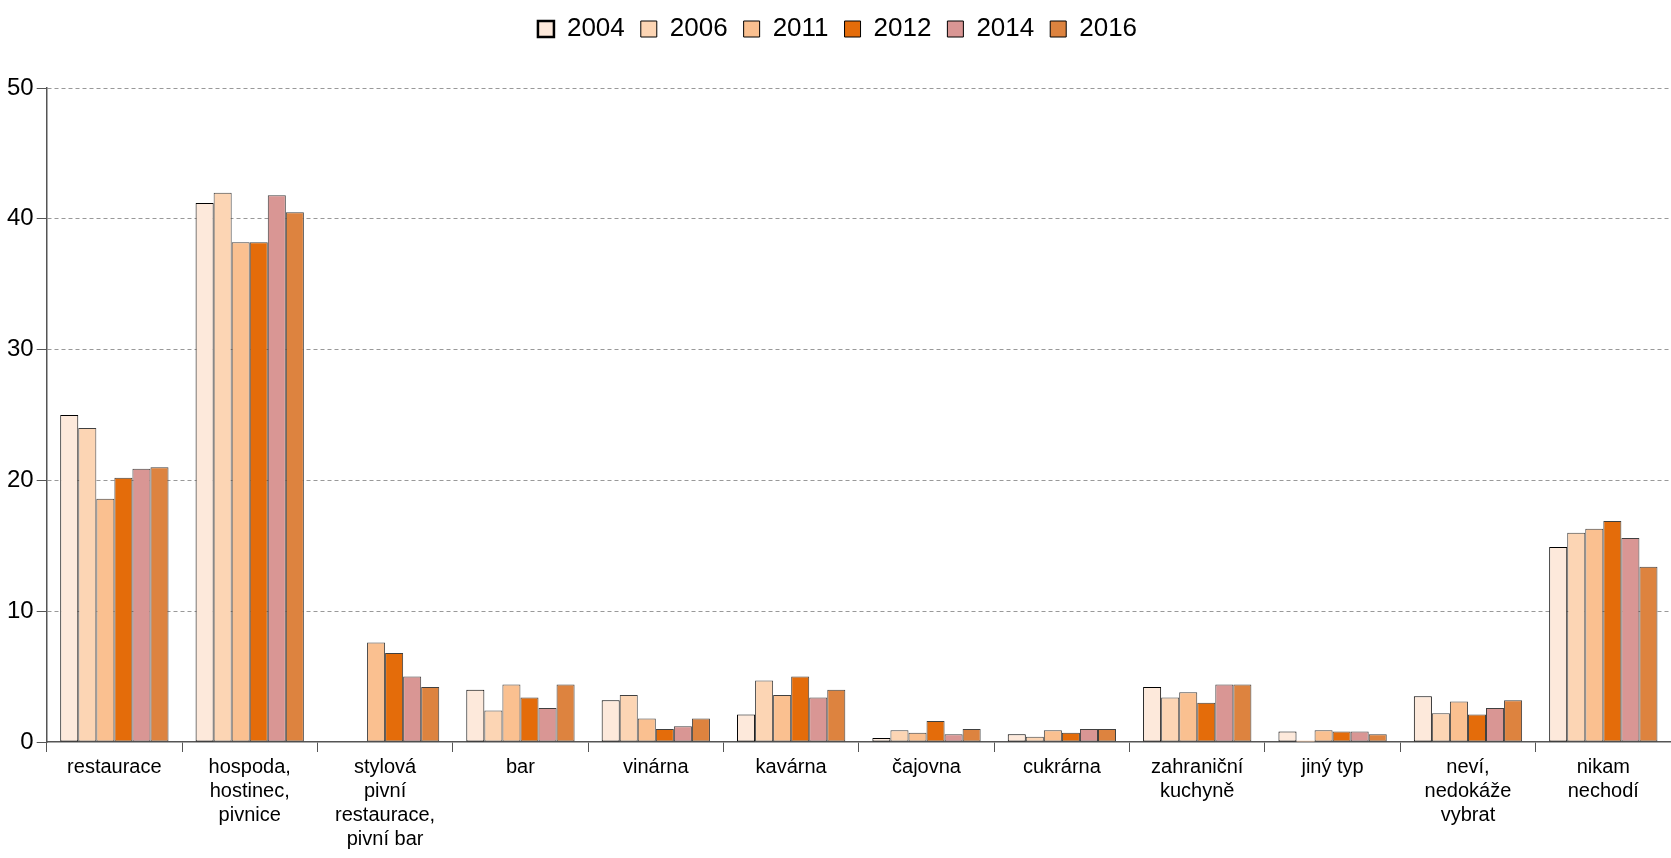 This screenshot has width=1671, height=858. I want to click on y-tick-label: 0, so click(27, 740).